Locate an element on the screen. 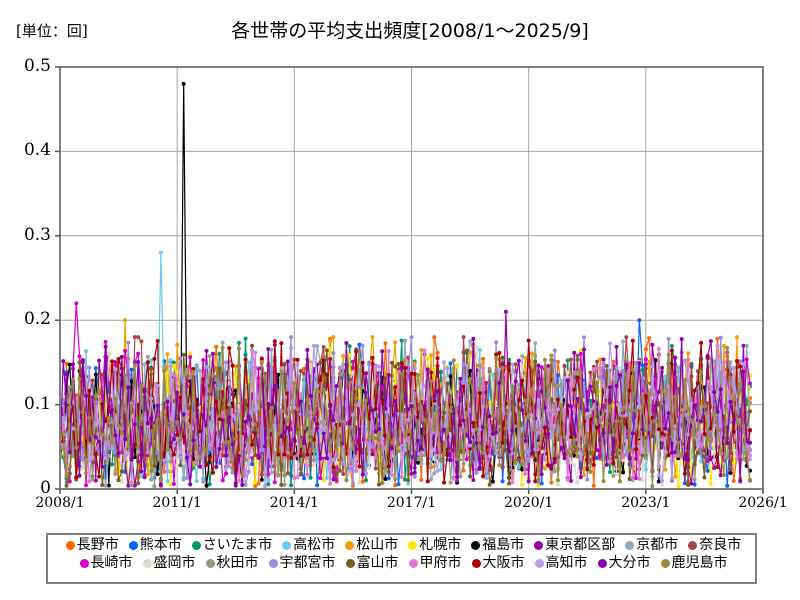 The image size is (800, 600). legend-item: 秋田市 is located at coordinates (232, 563).